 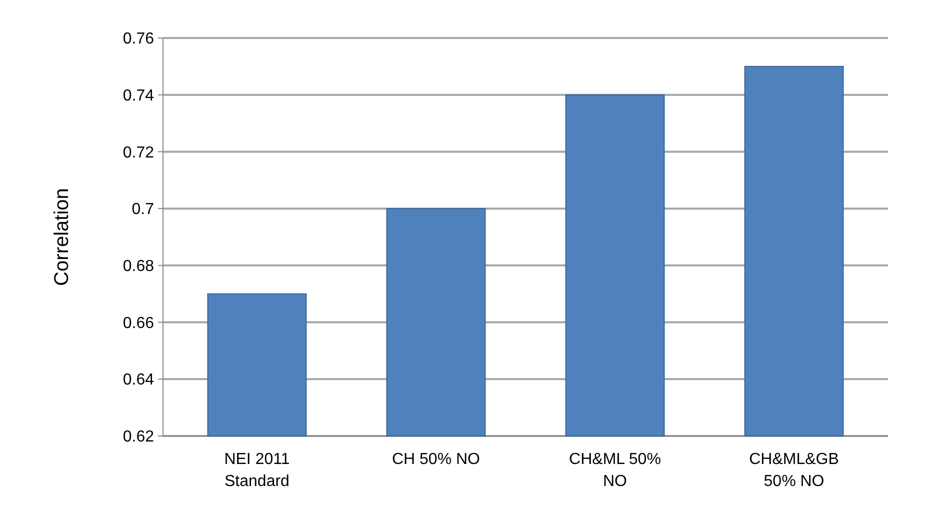 What do you see at coordinates (62, 237) in the screenshot?
I see `y-axis-title: Correlation` at bounding box center [62, 237].